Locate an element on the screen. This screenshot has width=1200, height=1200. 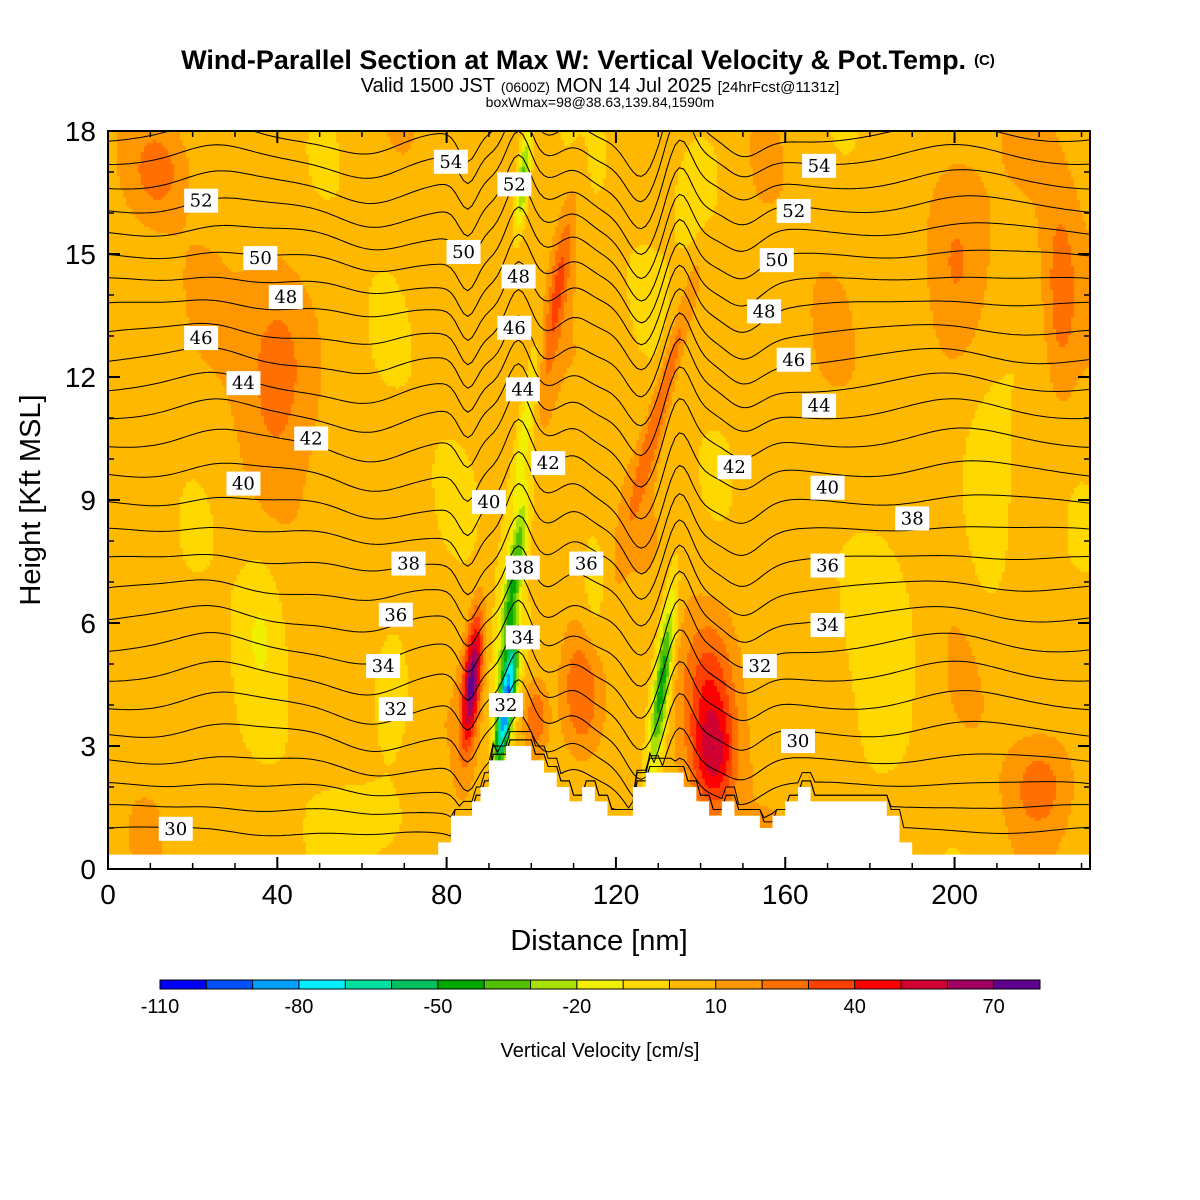
colorbar-tick-label: 40 is located at coordinates (855, 1007).